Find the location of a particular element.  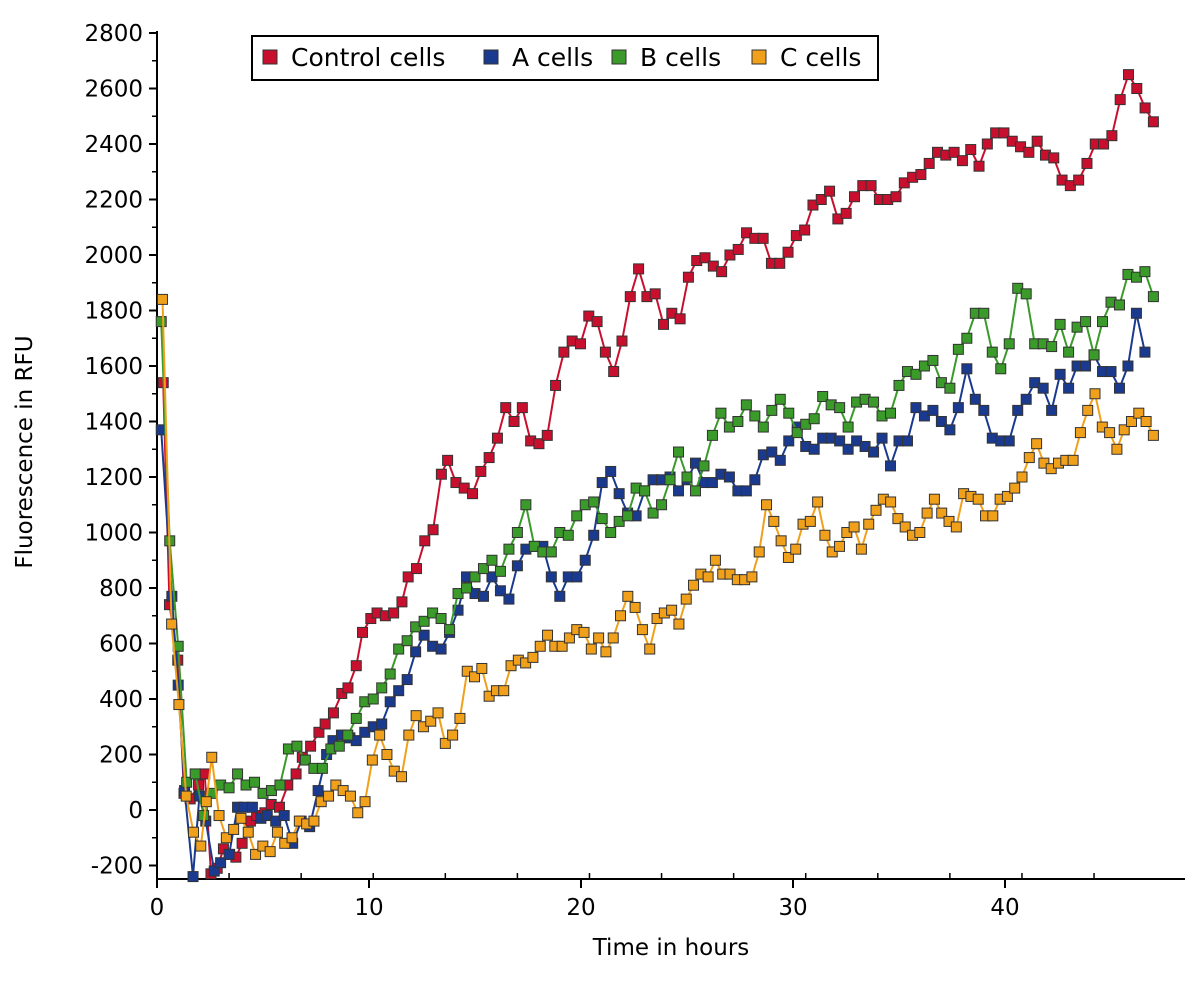

y-tick-label: 600 is located at coordinates (121, 645).